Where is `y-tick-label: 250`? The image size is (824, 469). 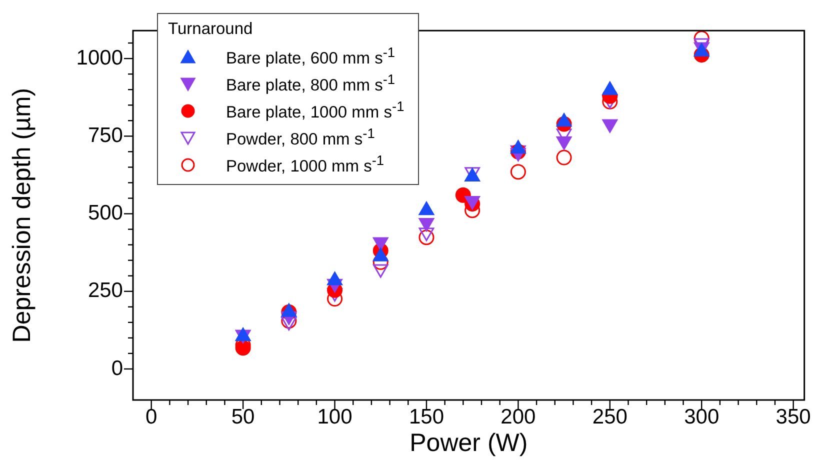
y-tick-label: 250 is located at coordinates (105, 290).